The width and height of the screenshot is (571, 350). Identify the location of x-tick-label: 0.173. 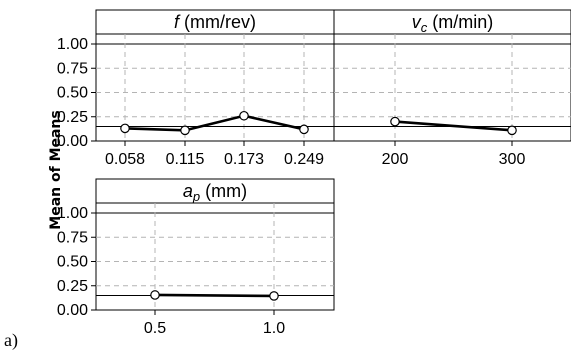
(244, 159).